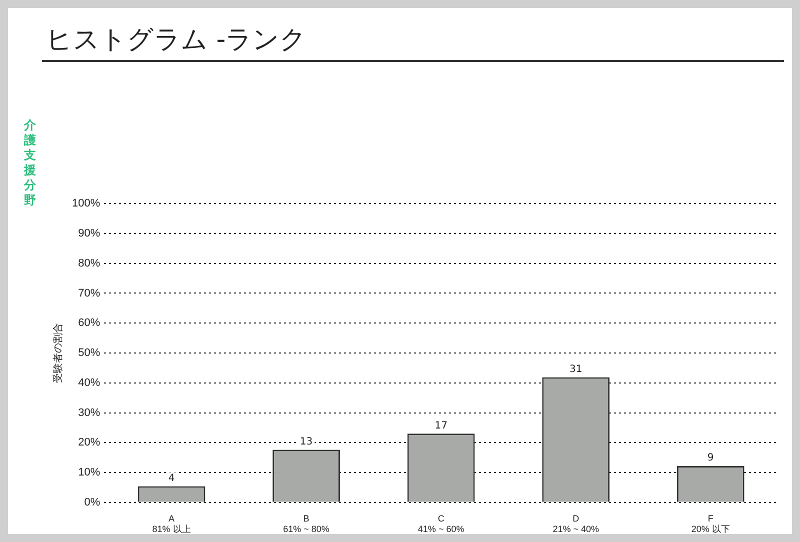 This screenshot has height=542, width=800. I want to click on y-tick-label: 100%, so click(86, 204).